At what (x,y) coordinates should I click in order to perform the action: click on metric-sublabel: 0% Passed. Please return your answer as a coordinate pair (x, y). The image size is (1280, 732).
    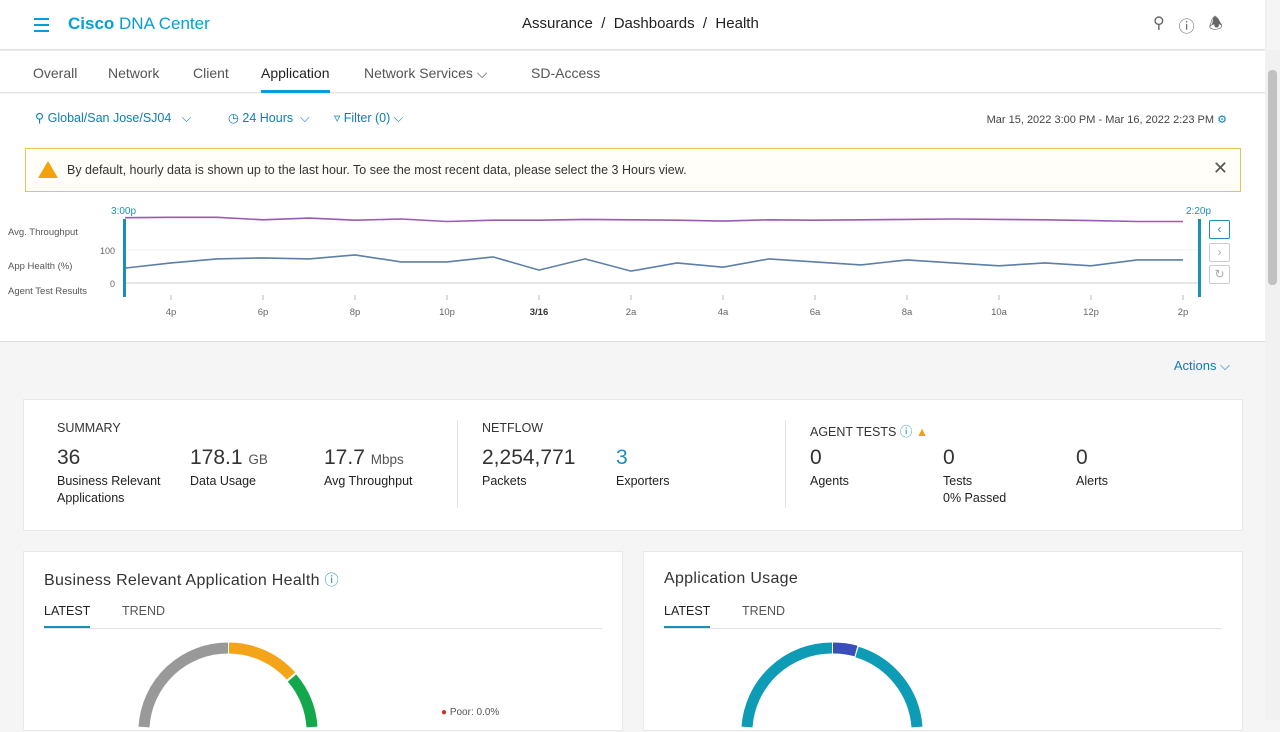
    Looking at the image, I should click on (975, 498).